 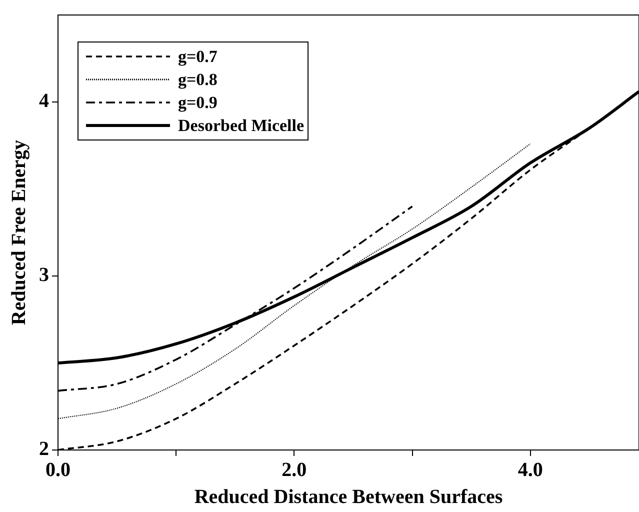 What do you see at coordinates (19, 233) in the screenshot?
I see `y-axis-title: Reduced Free Energy` at bounding box center [19, 233].